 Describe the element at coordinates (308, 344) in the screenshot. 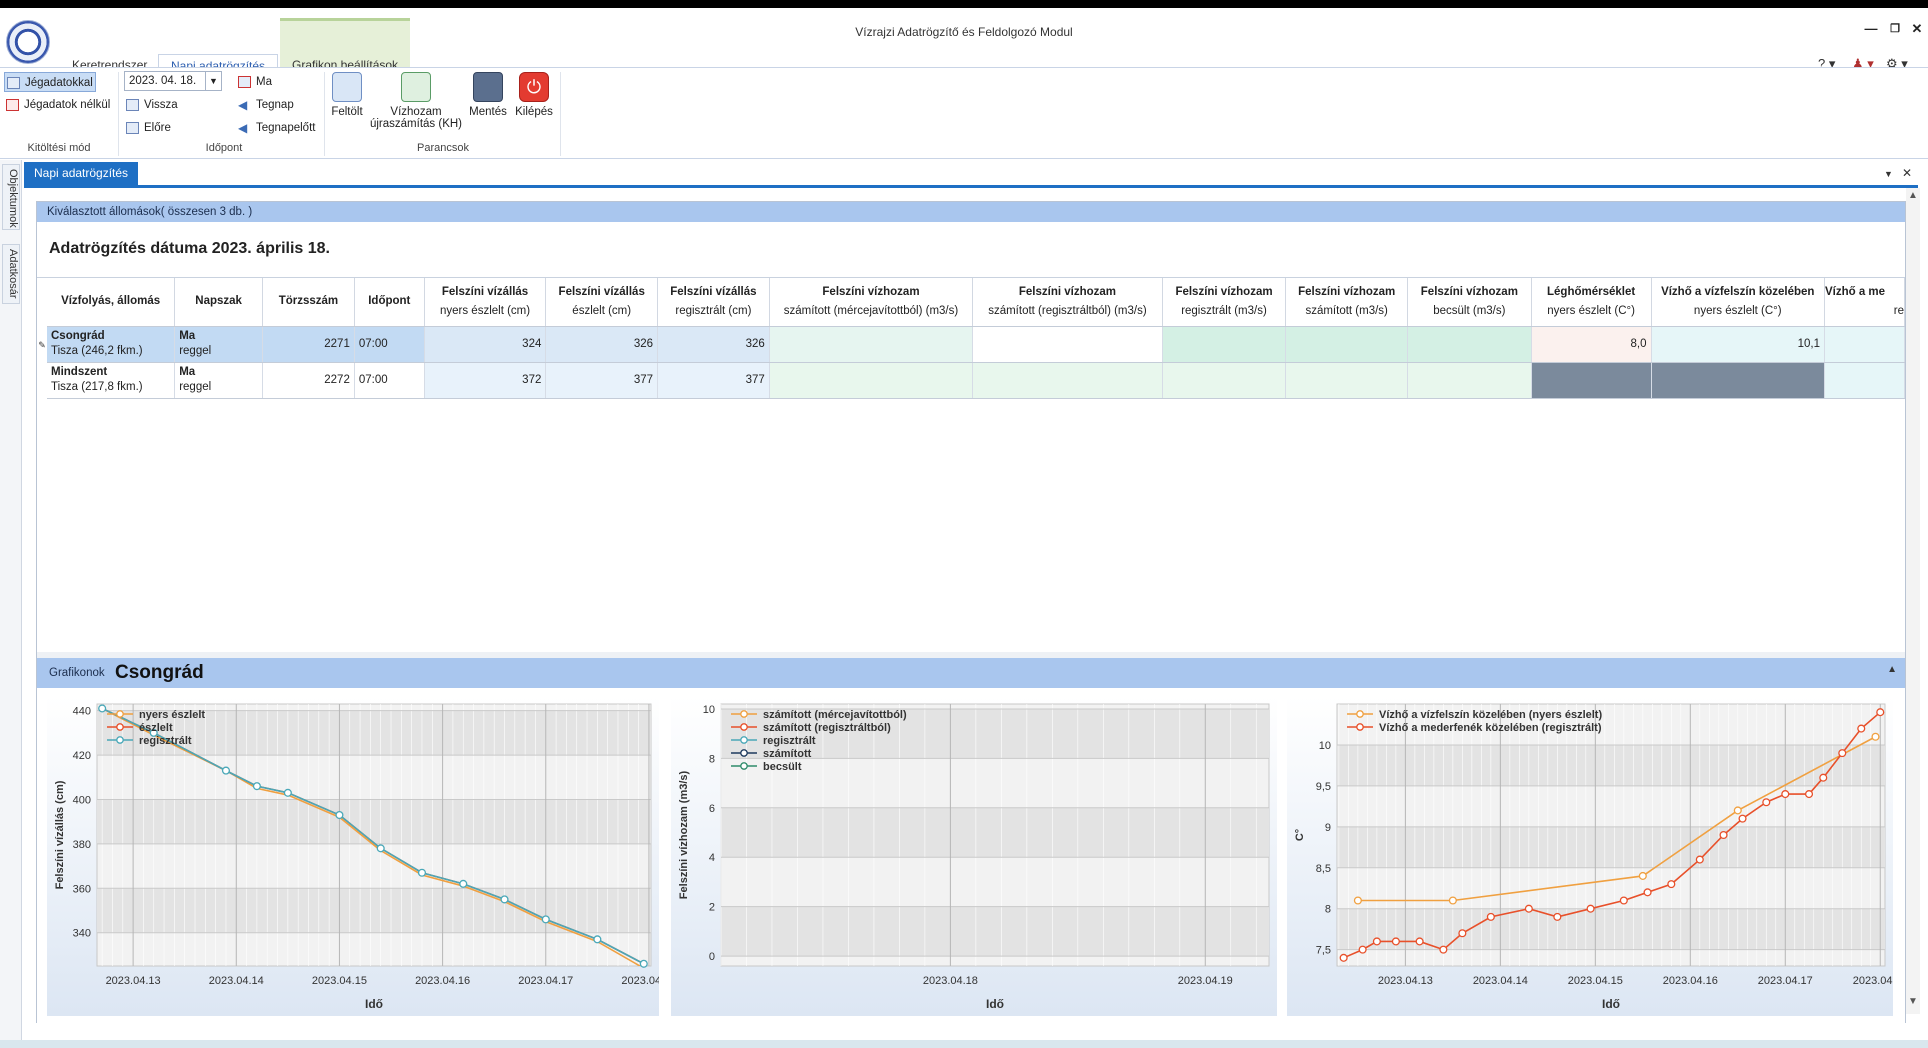

I see `torzsszam-cell: 2271` at that location.